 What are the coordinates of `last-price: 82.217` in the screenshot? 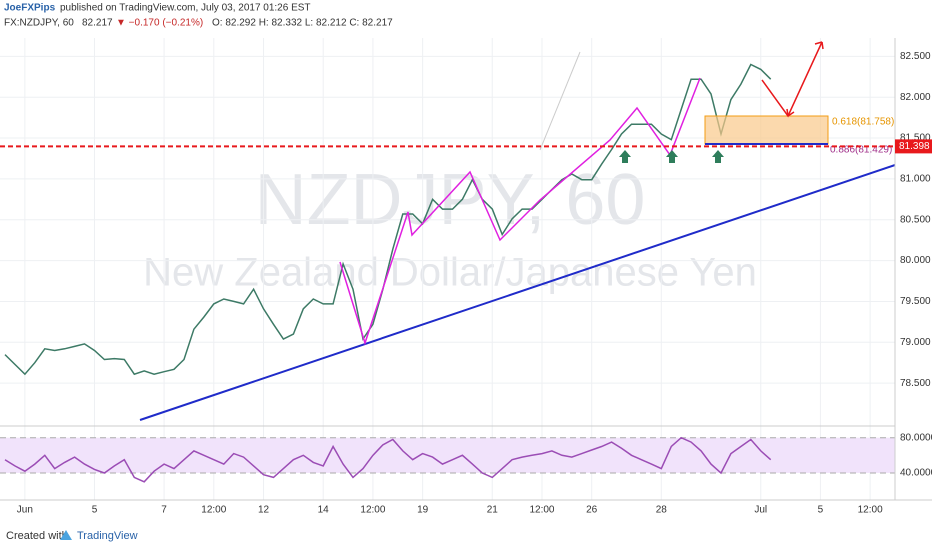 It's located at (97, 23).